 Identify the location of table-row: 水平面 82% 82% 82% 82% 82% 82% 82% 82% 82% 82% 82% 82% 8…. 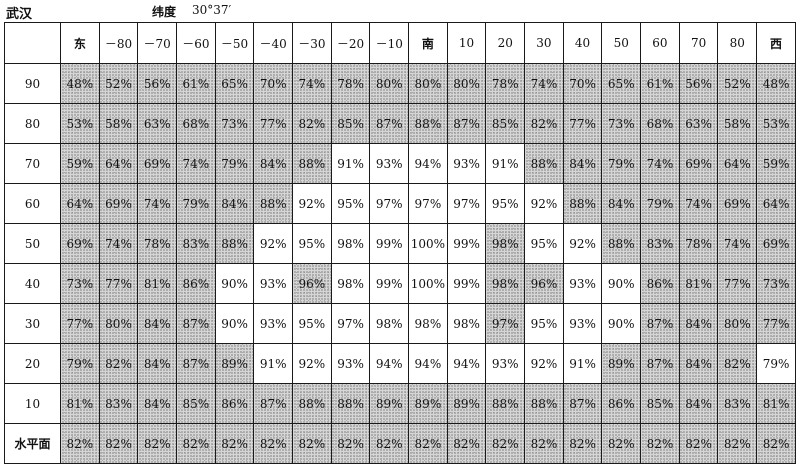
(400, 443).